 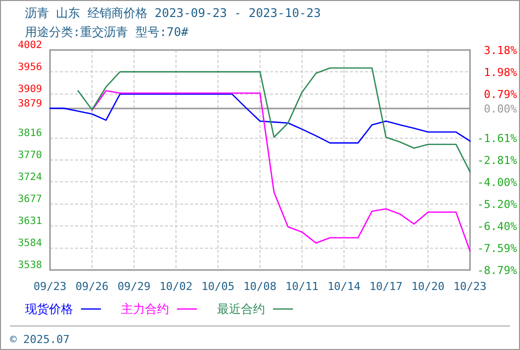 I want to click on y2-tick-label: -6.40%, so click(x=497, y=227).